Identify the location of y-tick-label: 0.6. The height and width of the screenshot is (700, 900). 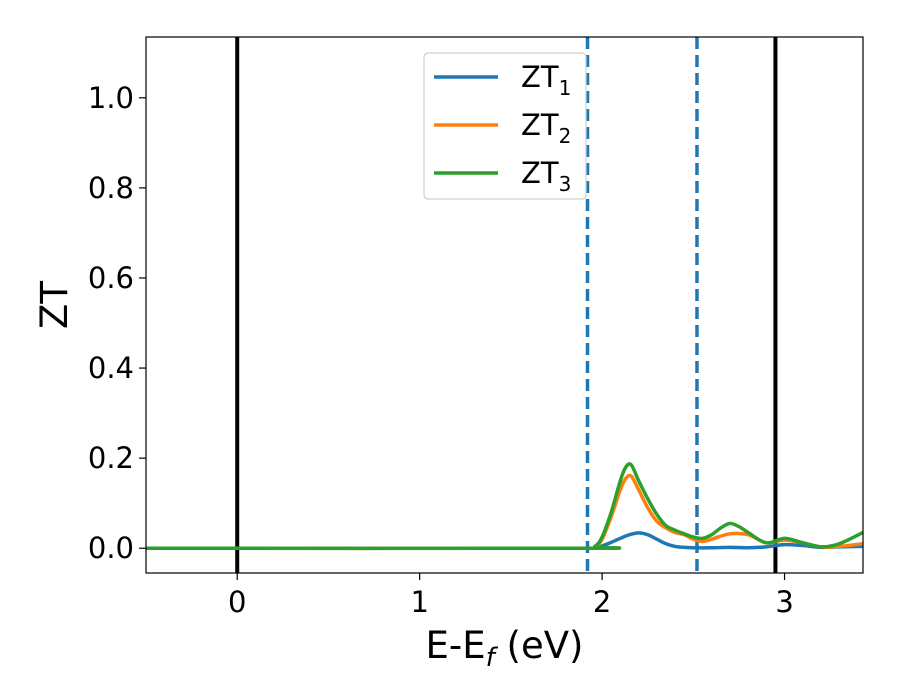
(111, 278).